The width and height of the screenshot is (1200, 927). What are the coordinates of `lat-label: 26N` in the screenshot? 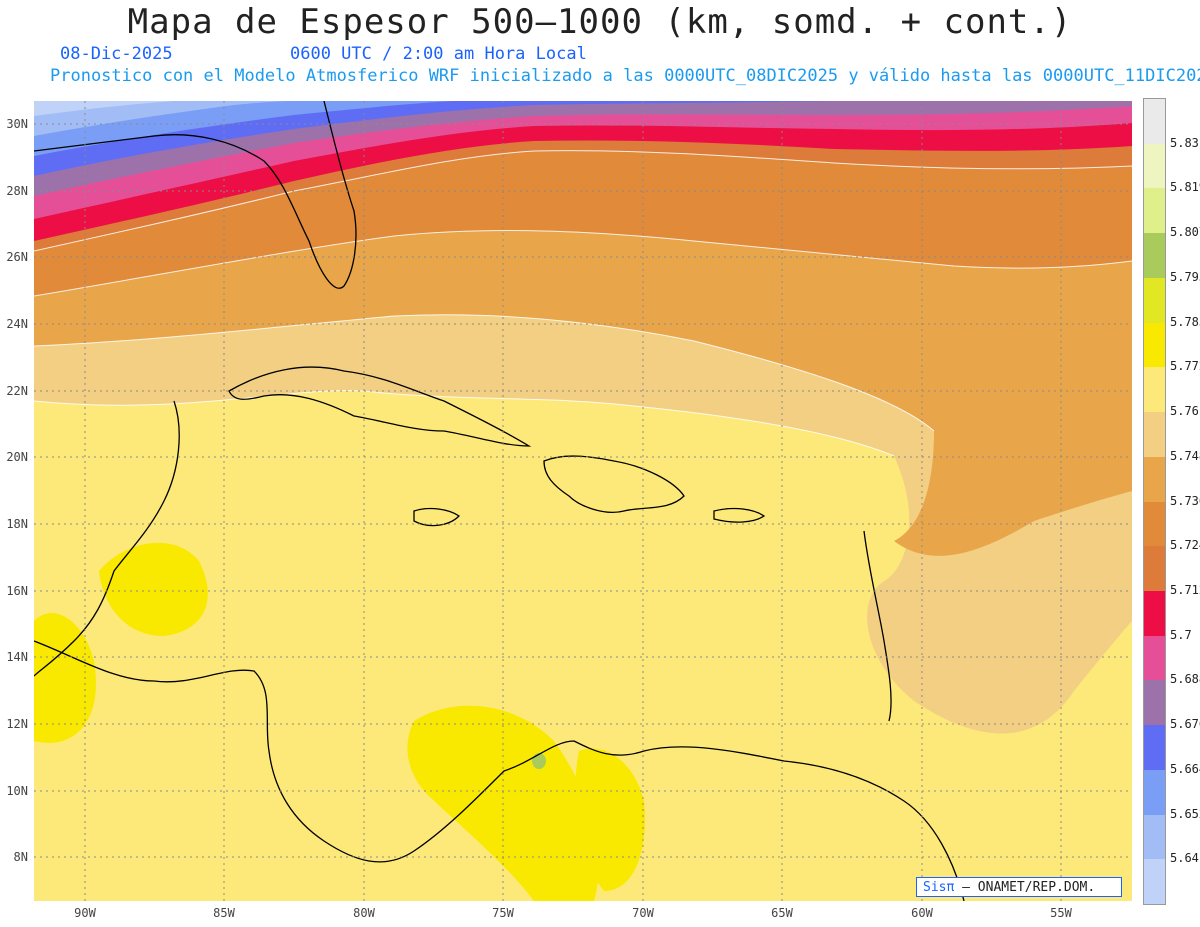 It's located at (17, 257).